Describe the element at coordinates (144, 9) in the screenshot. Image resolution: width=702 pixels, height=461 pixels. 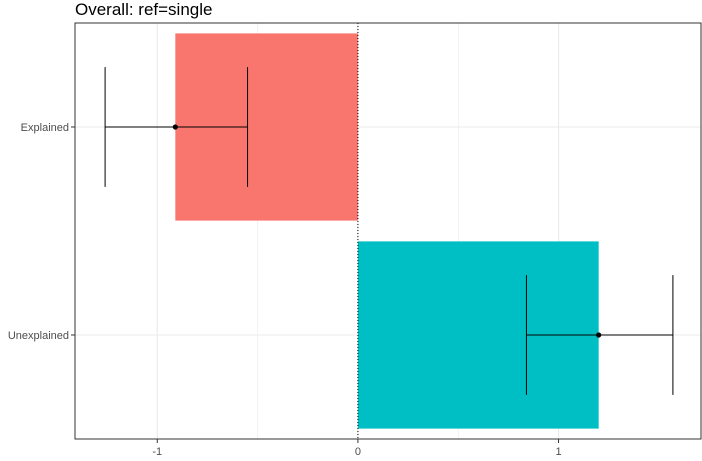
I see `chart-title: Overall: ref=single` at that location.